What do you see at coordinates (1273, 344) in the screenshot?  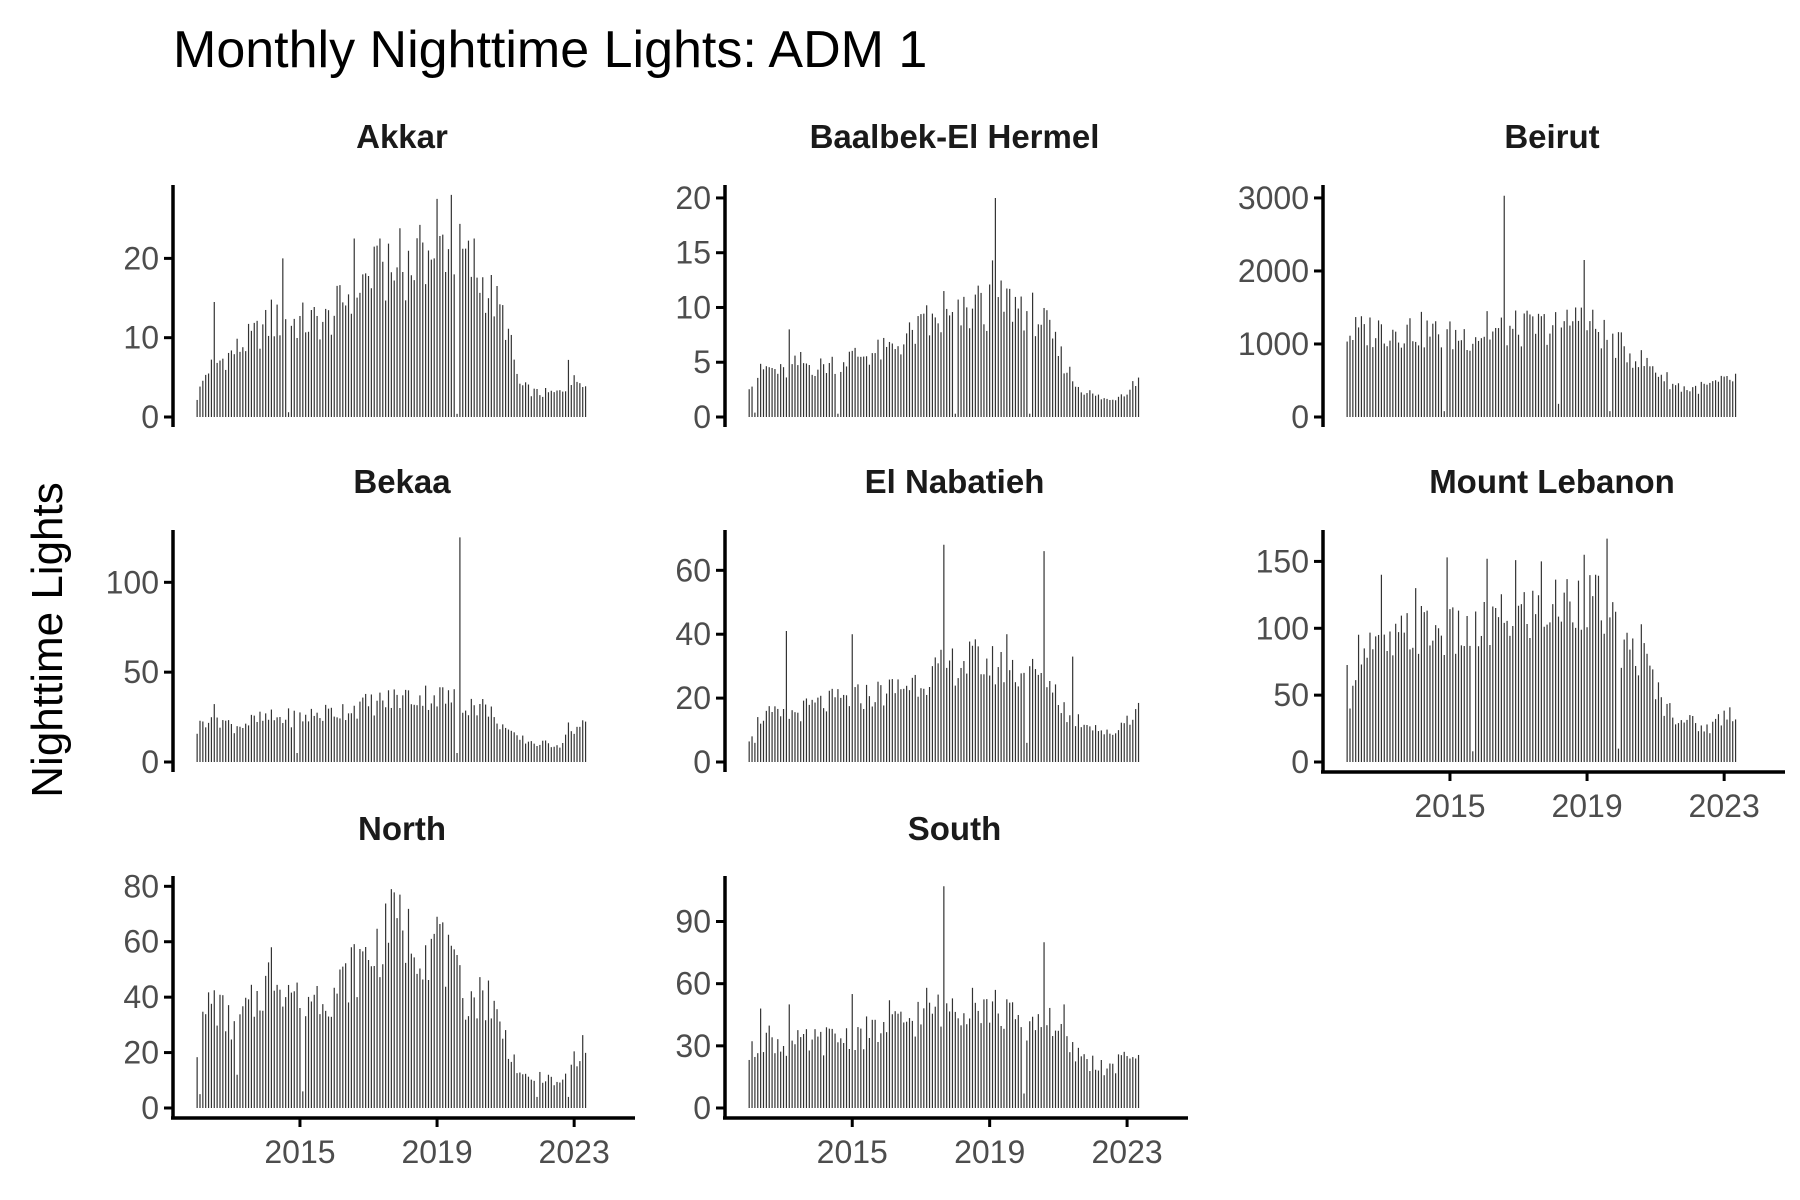 I see `y-tick-label: 1000` at bounding box center [1273, 344].